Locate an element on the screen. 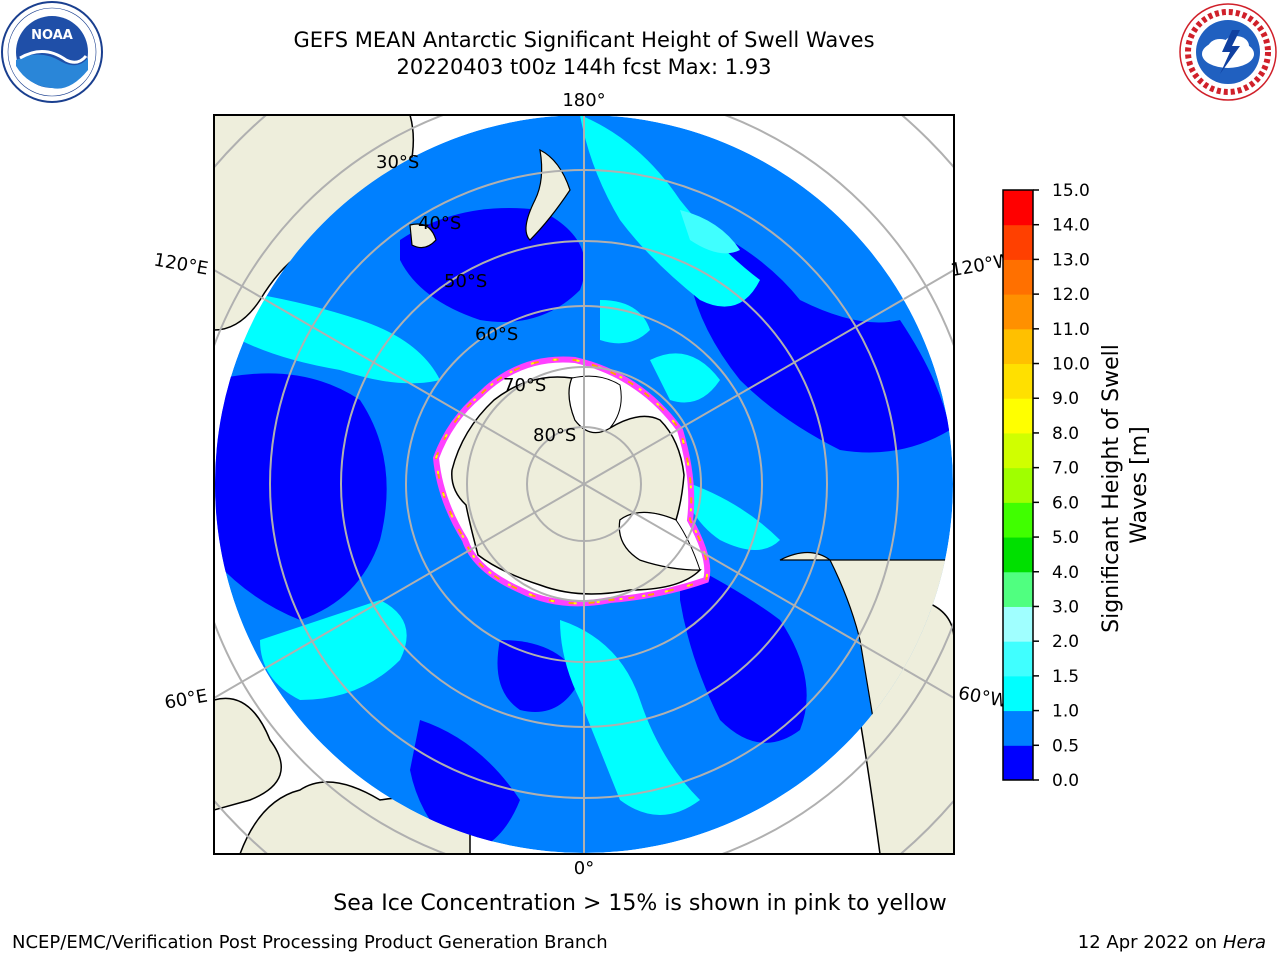  colorbar-tick-label: 12.0 is located at coordinates (1071, 295).